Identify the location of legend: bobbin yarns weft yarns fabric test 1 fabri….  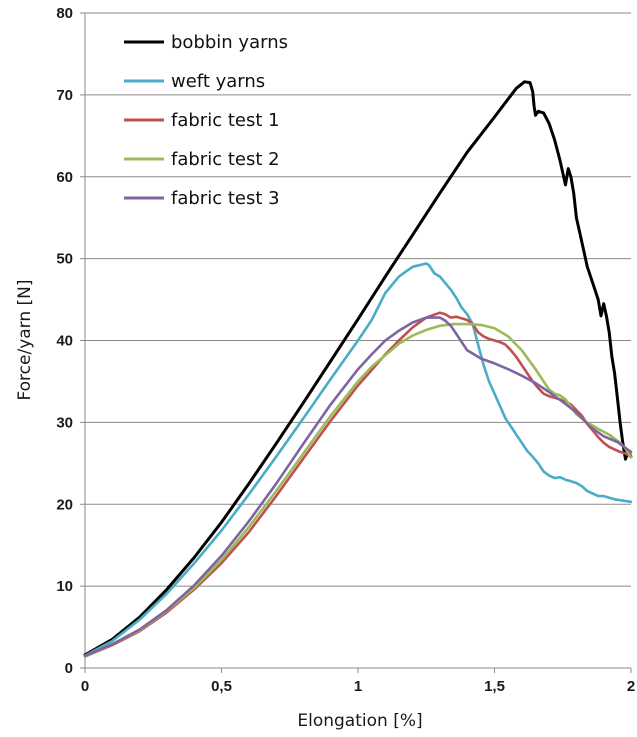
(206, 120).